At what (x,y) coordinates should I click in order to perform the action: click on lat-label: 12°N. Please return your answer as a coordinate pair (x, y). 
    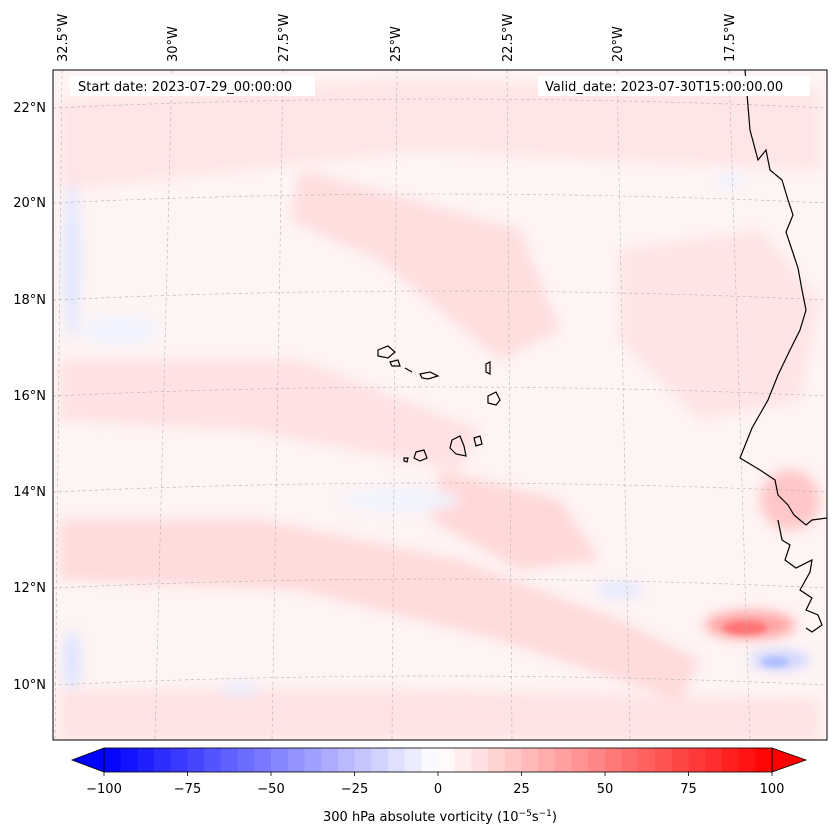
    Looking at the image, I should click on (29, 588).